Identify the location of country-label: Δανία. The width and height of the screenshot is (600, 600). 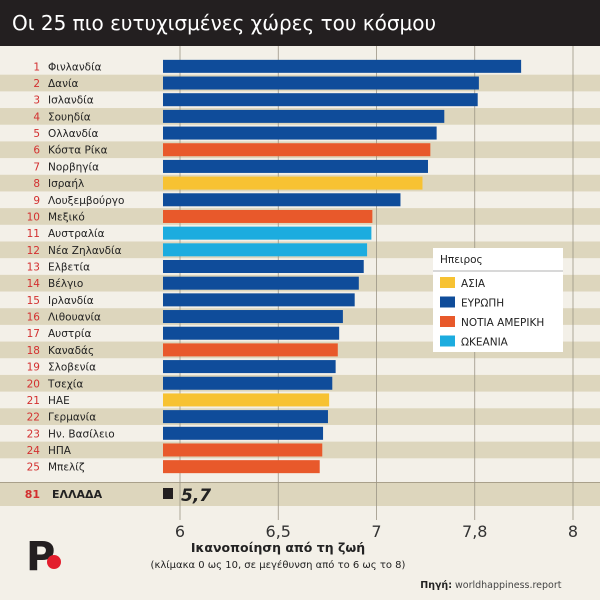
(63, 84).